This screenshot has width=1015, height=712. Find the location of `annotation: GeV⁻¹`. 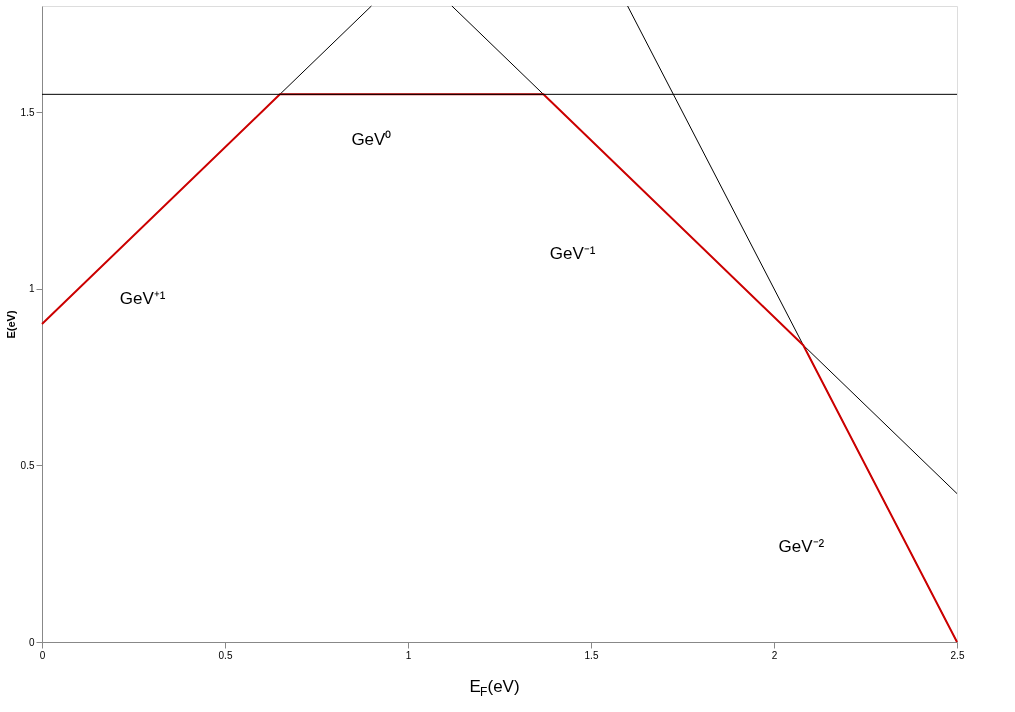

annotation: GeV⁻¹ is located at coordinates (572, 254).